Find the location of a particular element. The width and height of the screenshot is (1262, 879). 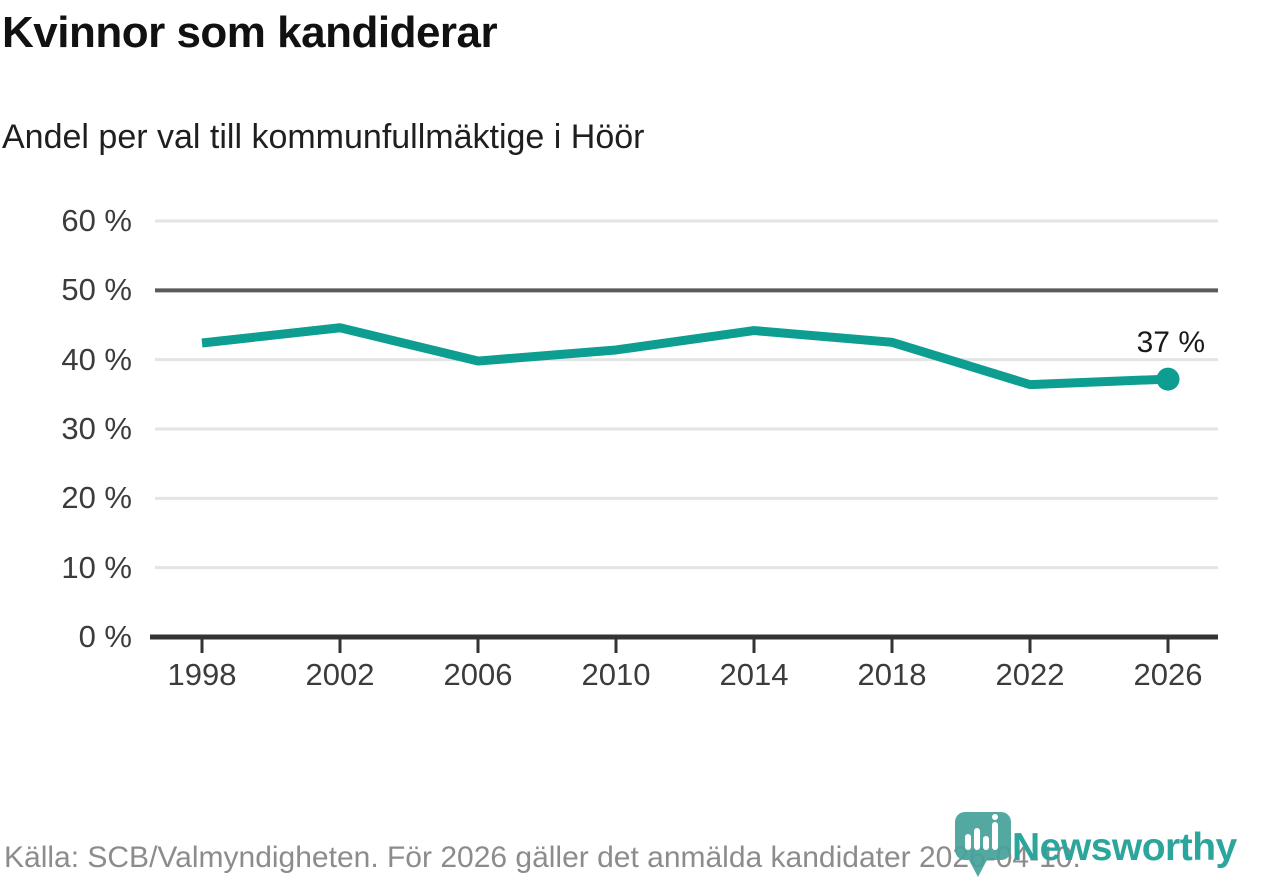

x-axis-tick-label: 2010 is located at coordinates (616, 674).